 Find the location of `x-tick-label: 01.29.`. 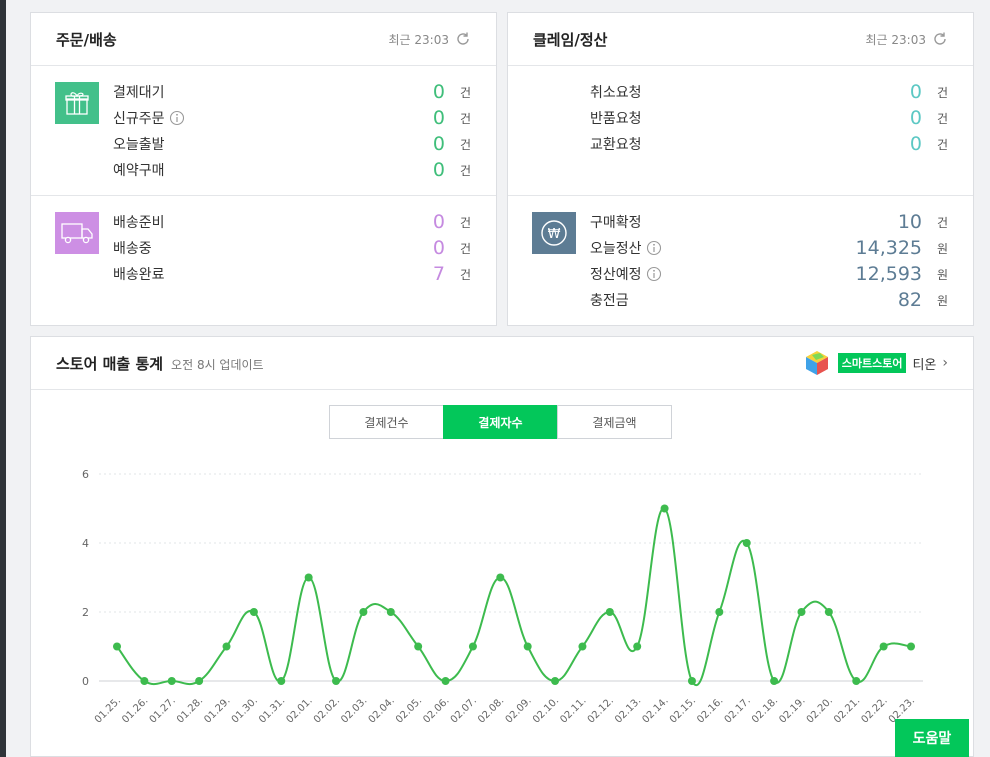

x-tick-label: 01.29. is located at coordinates (217, 710).